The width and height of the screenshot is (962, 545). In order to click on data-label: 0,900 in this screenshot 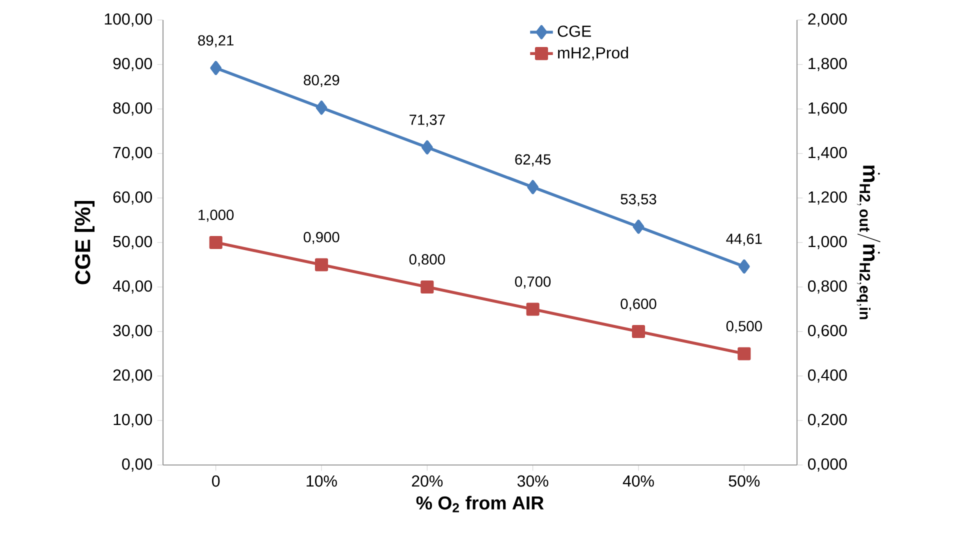, I will do `click(322, 238)`.